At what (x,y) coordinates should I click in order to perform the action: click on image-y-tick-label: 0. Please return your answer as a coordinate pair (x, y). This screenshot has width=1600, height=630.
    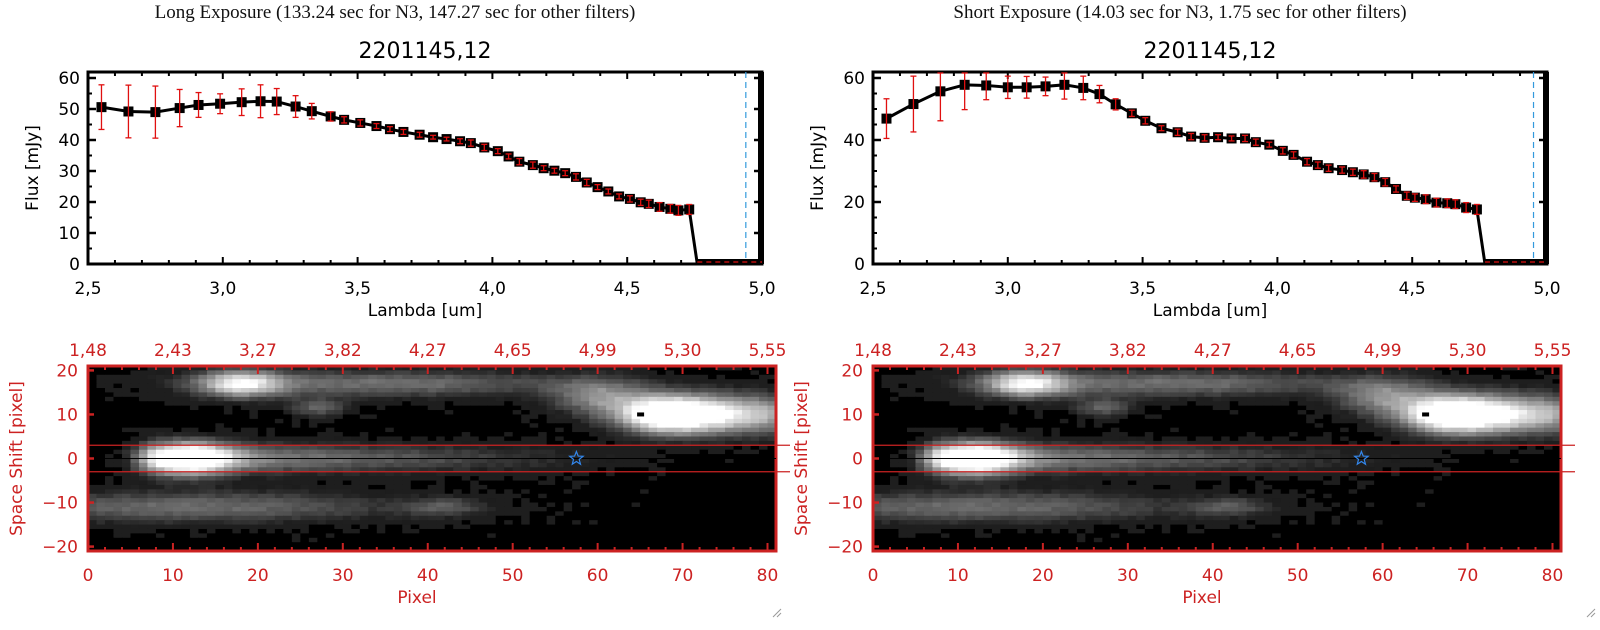
    Looking at the image, I should click on (72, 460).